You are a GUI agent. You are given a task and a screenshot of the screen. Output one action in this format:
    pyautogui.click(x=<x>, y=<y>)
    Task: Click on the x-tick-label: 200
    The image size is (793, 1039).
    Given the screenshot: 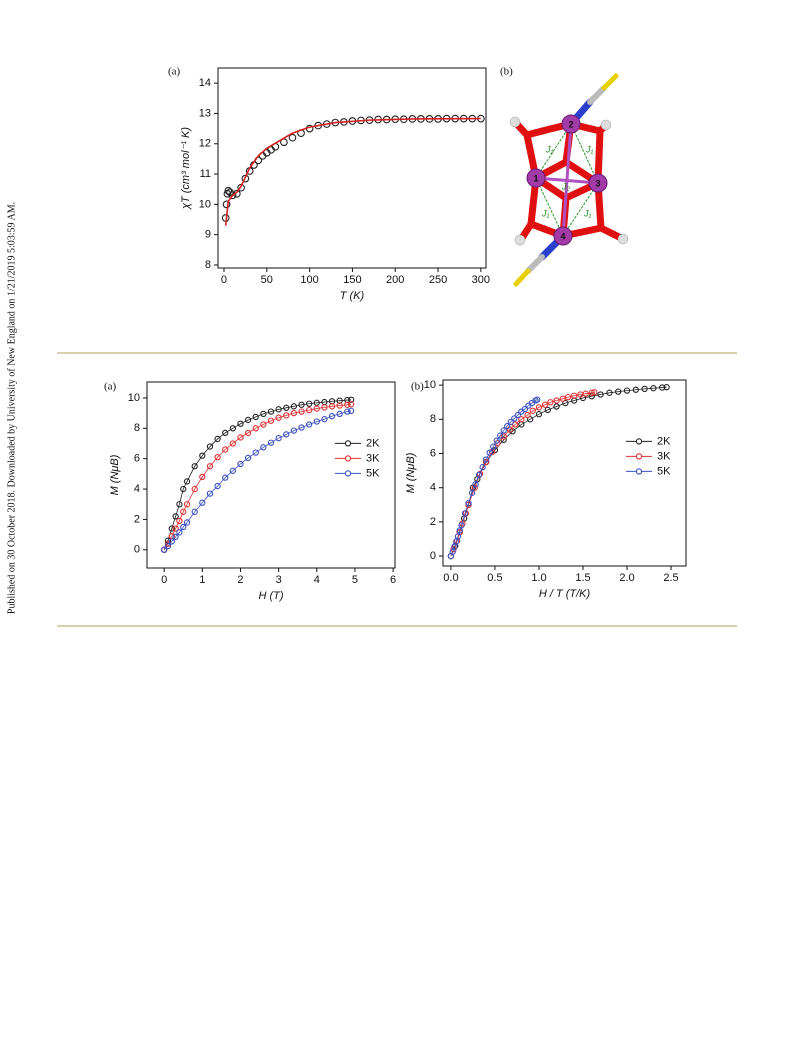 What is the action you would take?
    pyautogui.click(x=395, y=280)
    